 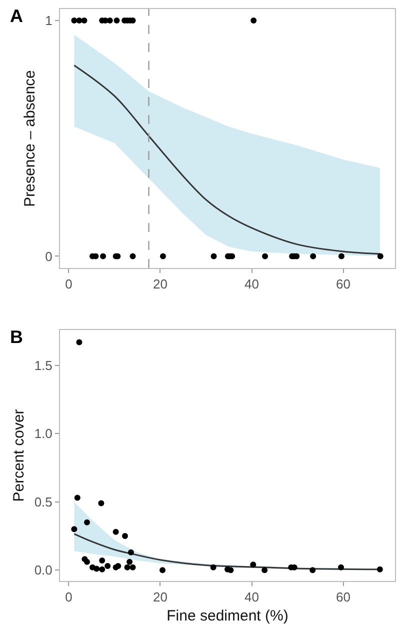 I want to click on y-axis-title: Percent cover, so click(x=19, y=455).